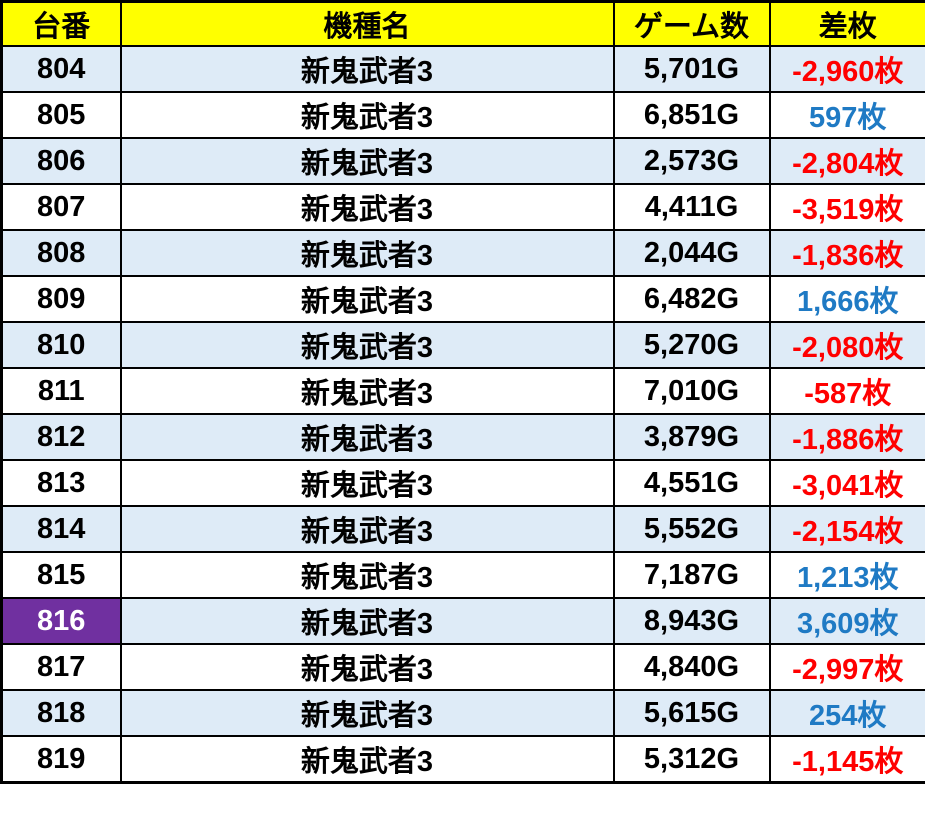 The height and width of the screenshot is (818, 925). What do you see at coordinates (846, 115) in the screenshot?
I see `diff-medals-cell: 597枚` at bounding box center [846, 115].